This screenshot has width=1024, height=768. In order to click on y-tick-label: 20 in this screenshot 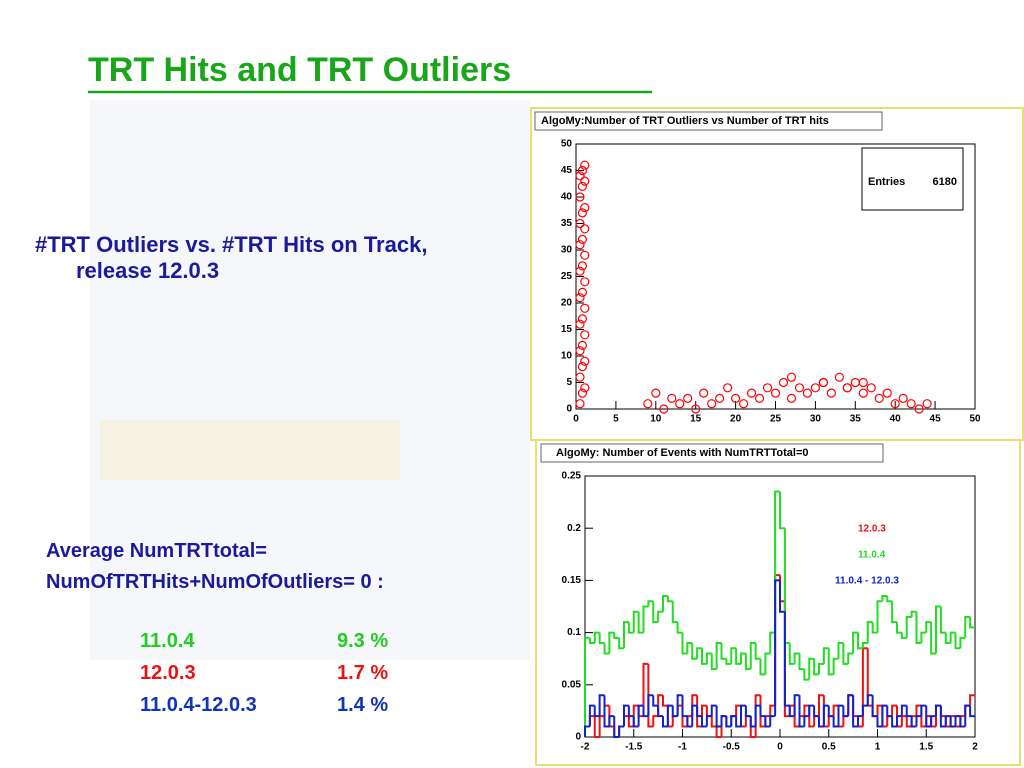, I will do `click(567, 303)`.